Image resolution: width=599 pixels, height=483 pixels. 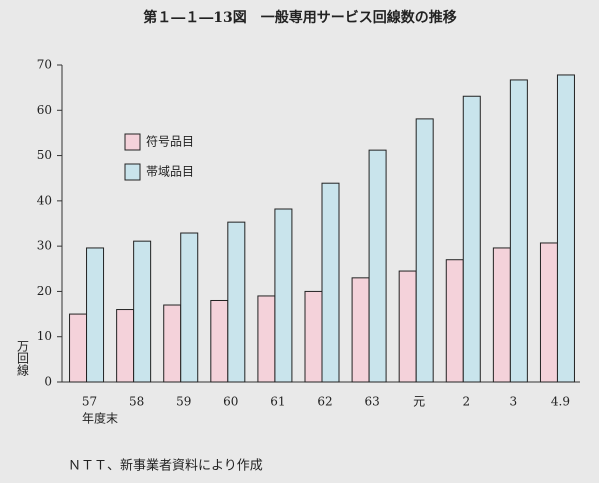 I want to click on y-tick-label: 70, so click(x=44, y=65).